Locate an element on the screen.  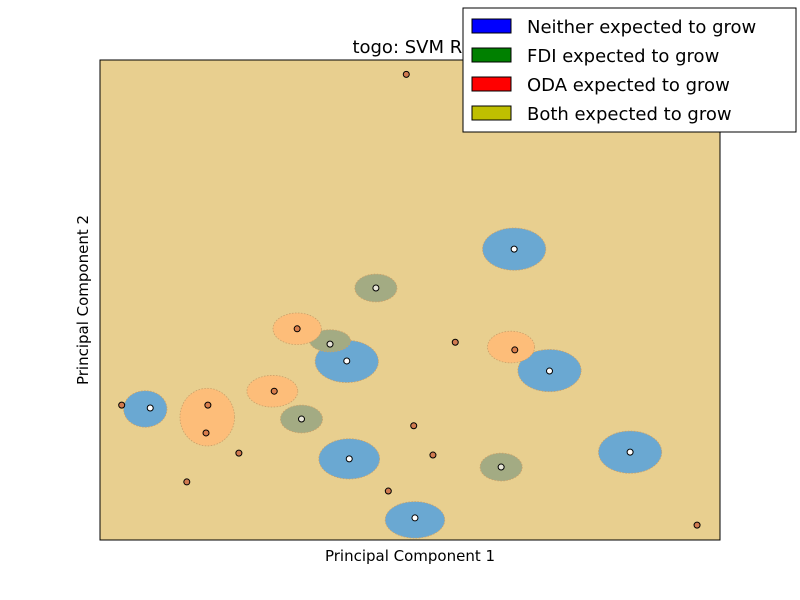
chart-title: togo: SVM RI is located at coordinates (409, 47).